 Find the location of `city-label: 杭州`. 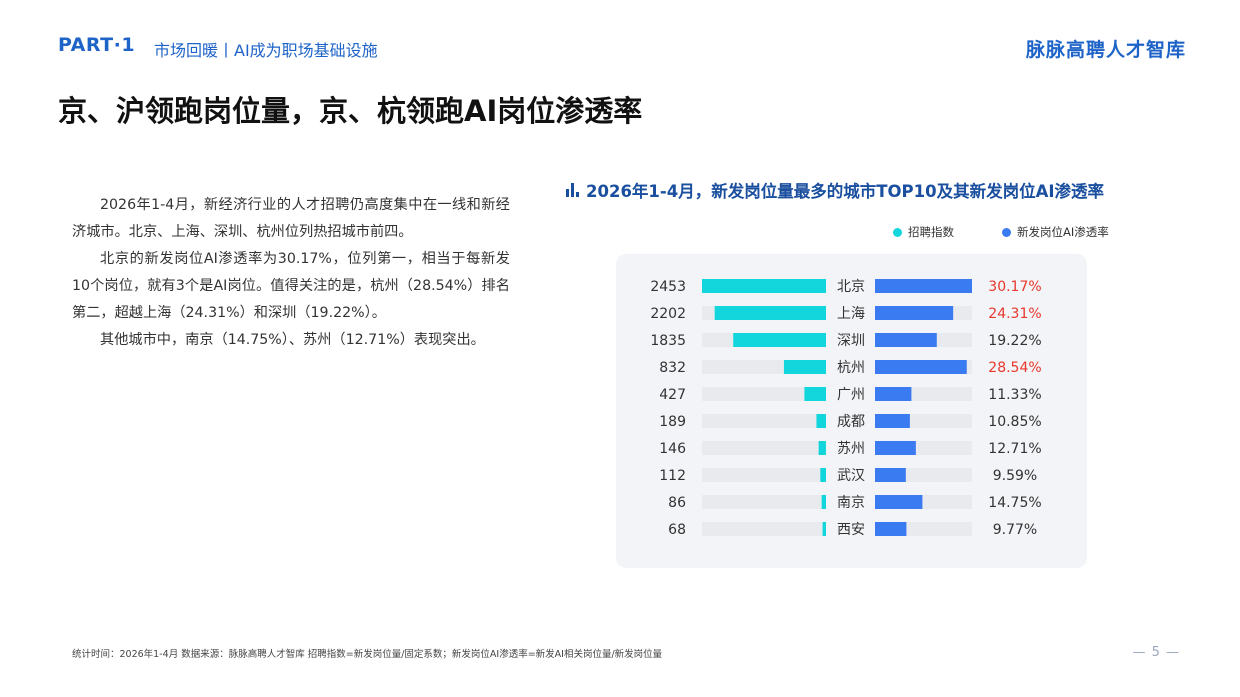

city-label: 杭州 is located at coordinates (851, 368).